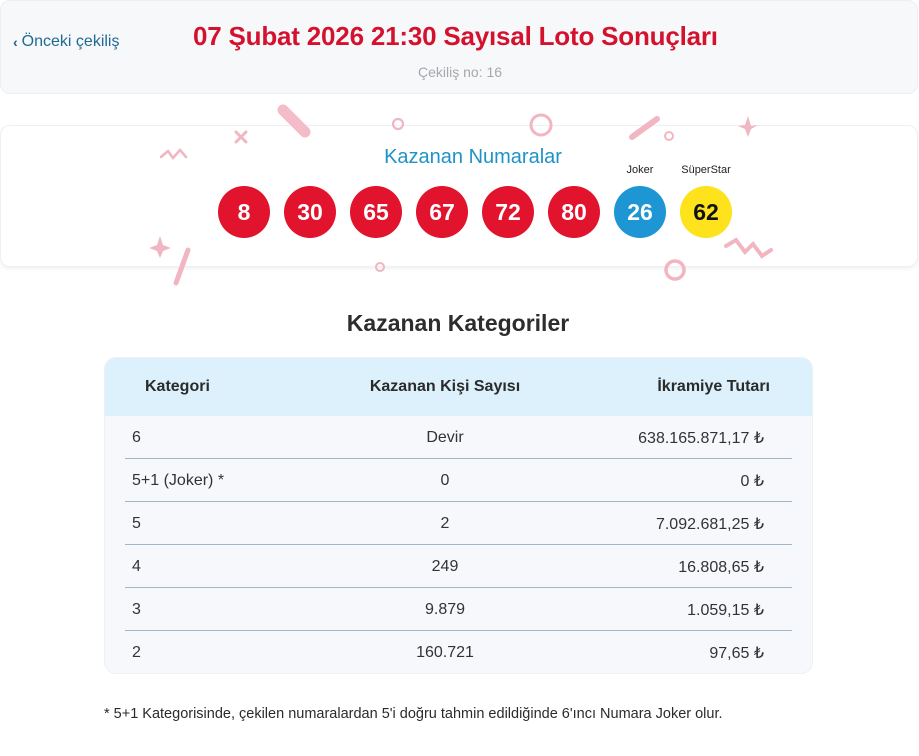 This screenshot has height=756, width=919. I want to click on cell-prize: 97,65 ₺, so click(736, 653).